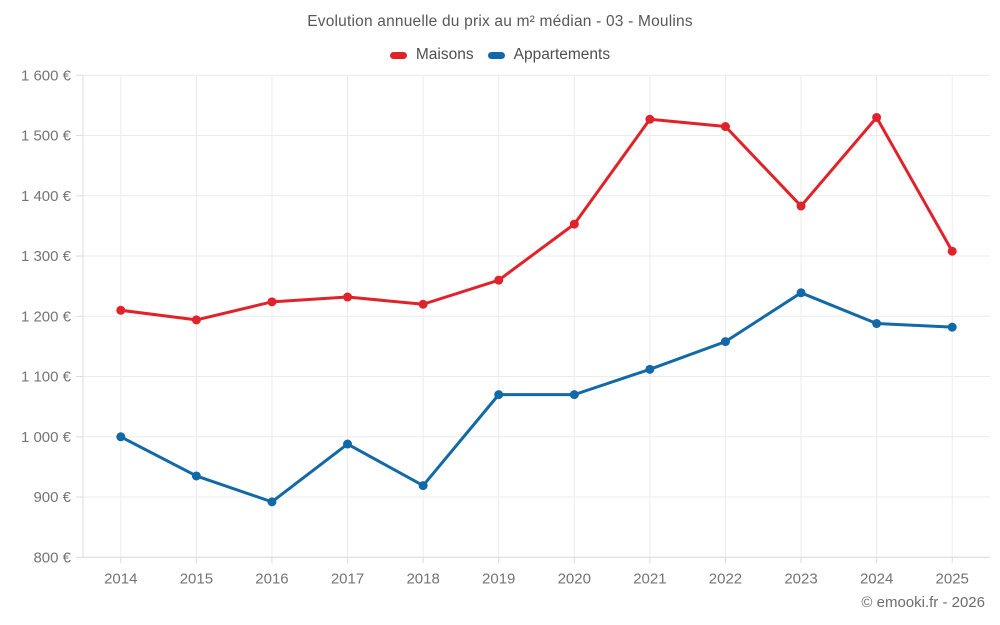 This screenshot has width=1000, height=625. What do you see at coordinates (46, 256) in the screenshot?
I see `y-axis-label: 1 300 €` at bounding box center [46, 256].